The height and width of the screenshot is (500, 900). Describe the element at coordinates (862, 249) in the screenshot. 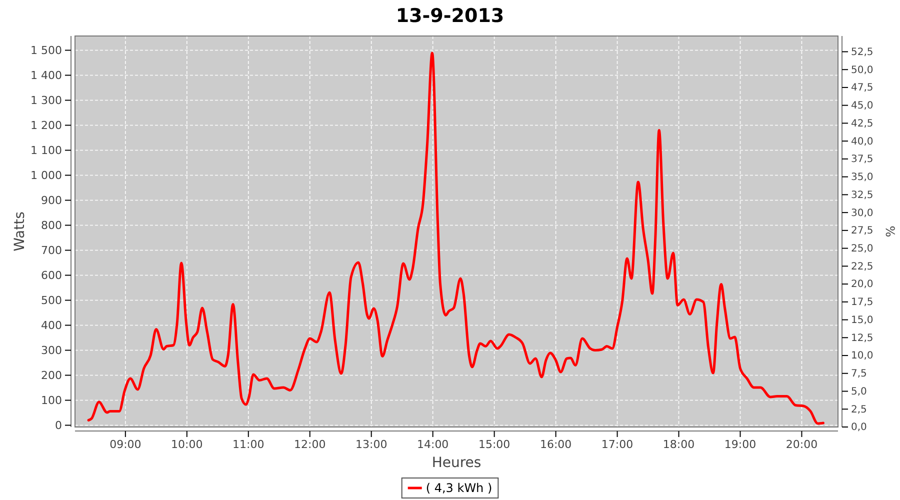

I see `y2-tick-label: 25,0` at that location.